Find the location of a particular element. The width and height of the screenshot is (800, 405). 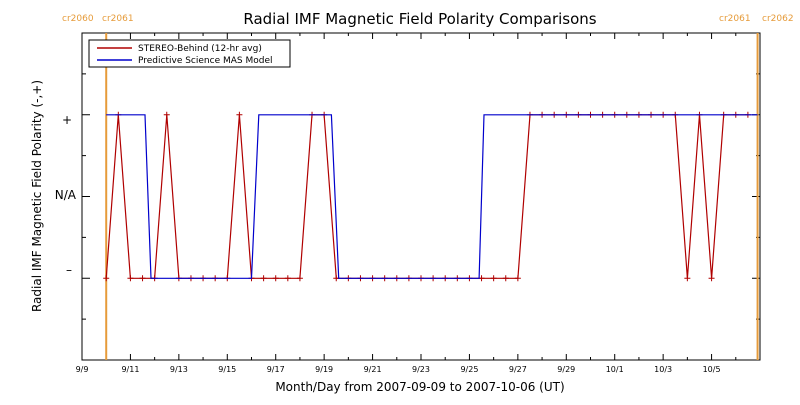

legend-label-stereo: STEREO-Behind (12-hr avg) is located at coordinates (200, 49).